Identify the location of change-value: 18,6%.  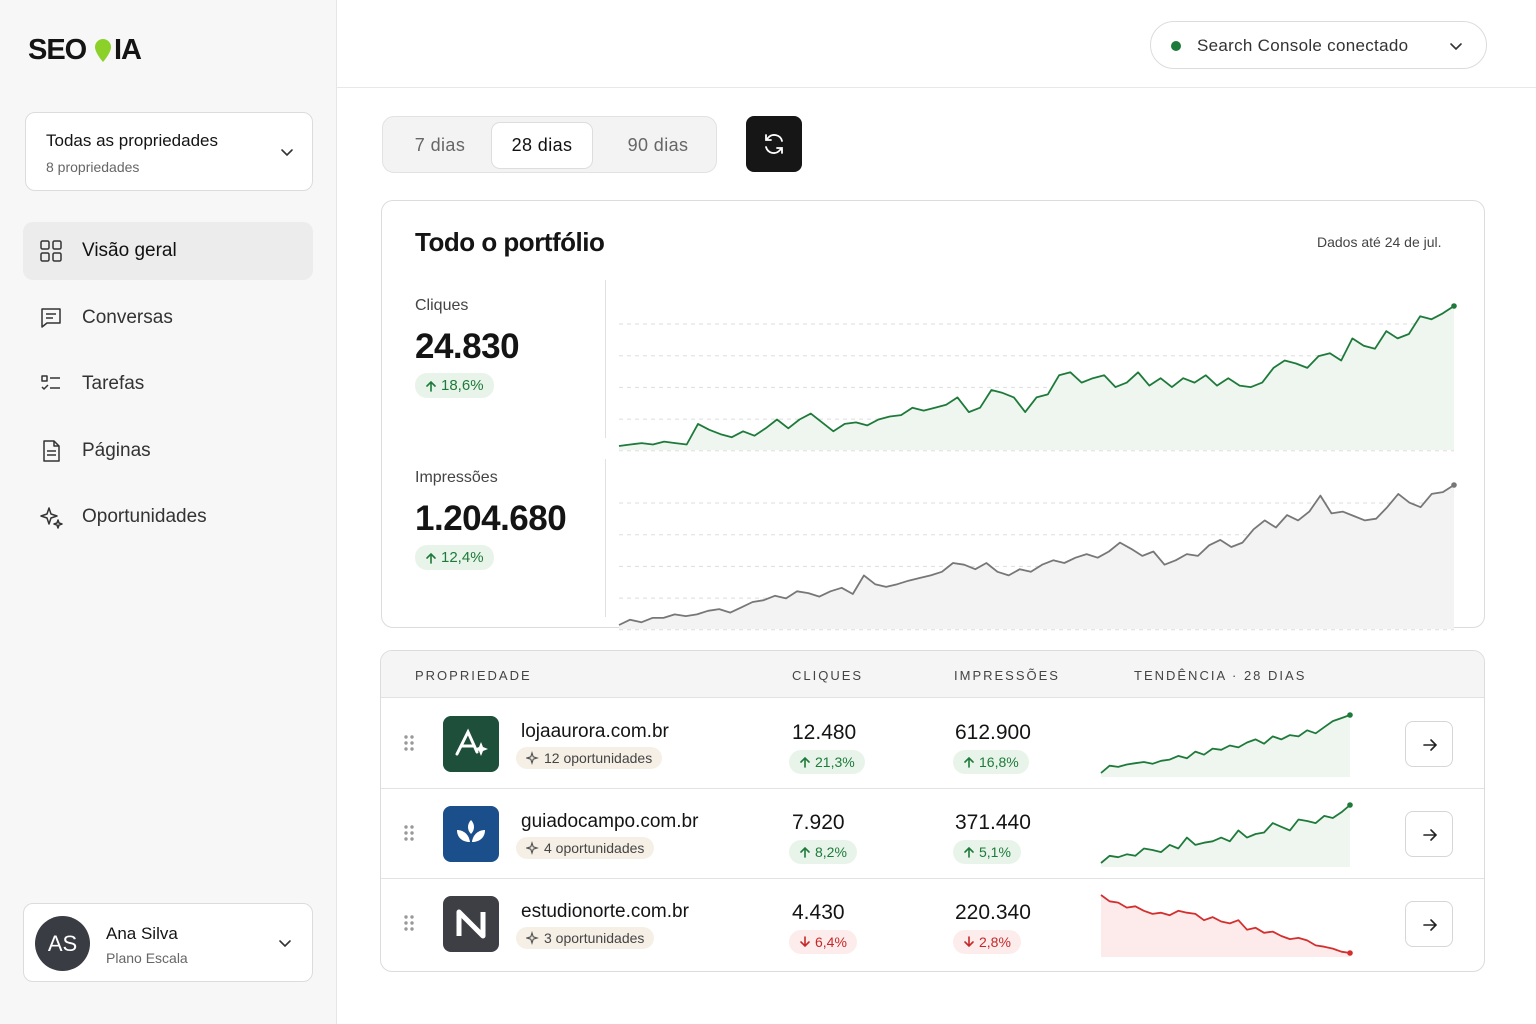
(462, 385).